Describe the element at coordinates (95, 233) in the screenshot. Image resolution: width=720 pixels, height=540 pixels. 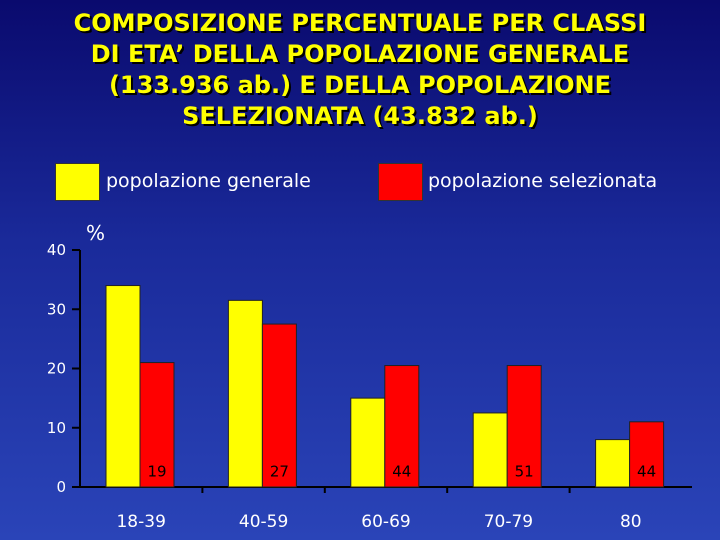
I see `y-axis-label: %` at that location.